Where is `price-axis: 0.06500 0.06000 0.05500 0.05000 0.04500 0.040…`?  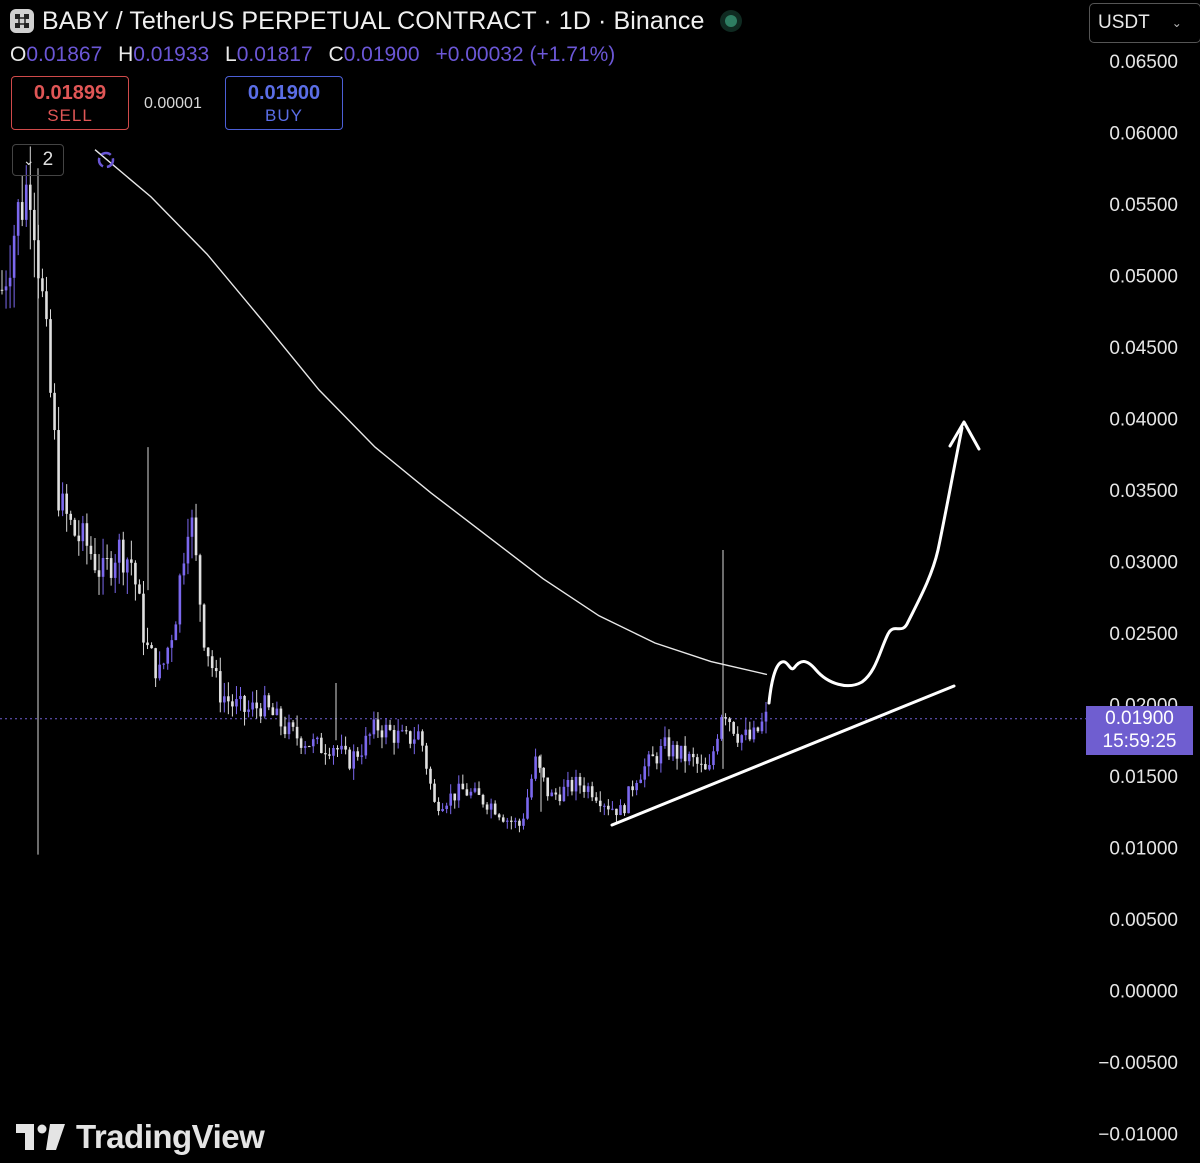 price-axis: 0.06500 0.06000 0.05500 0.05000 0.04500 0.040… is located at coordinates (1138, 599).